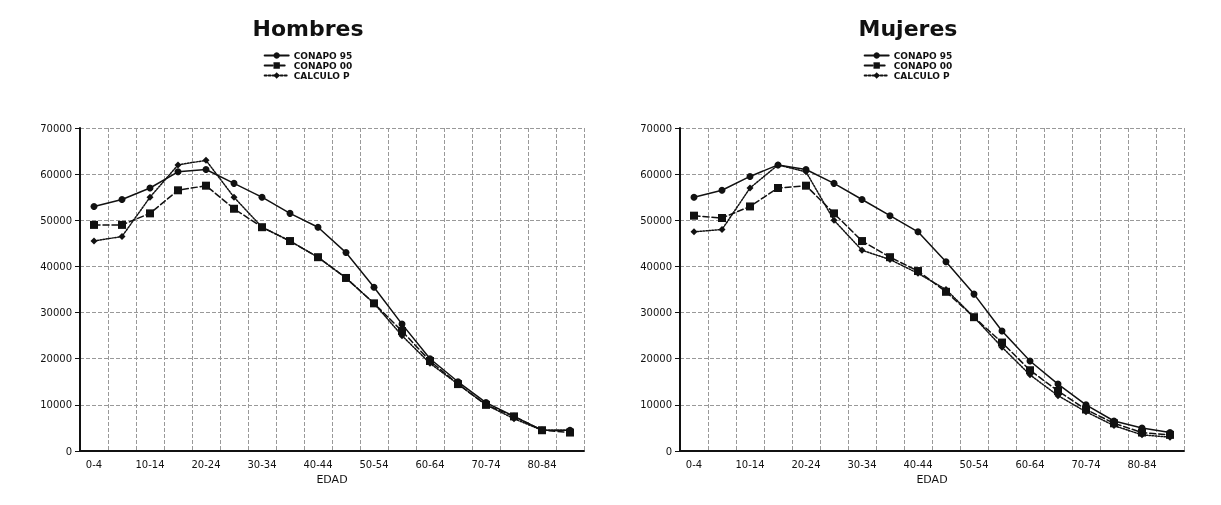 The height and width of the screenshot is (505, 1221). What do you see at coordinates (908, 28) in the screenshot?
I see `chart-title: Mujeres` at bounding box center [908, 28].